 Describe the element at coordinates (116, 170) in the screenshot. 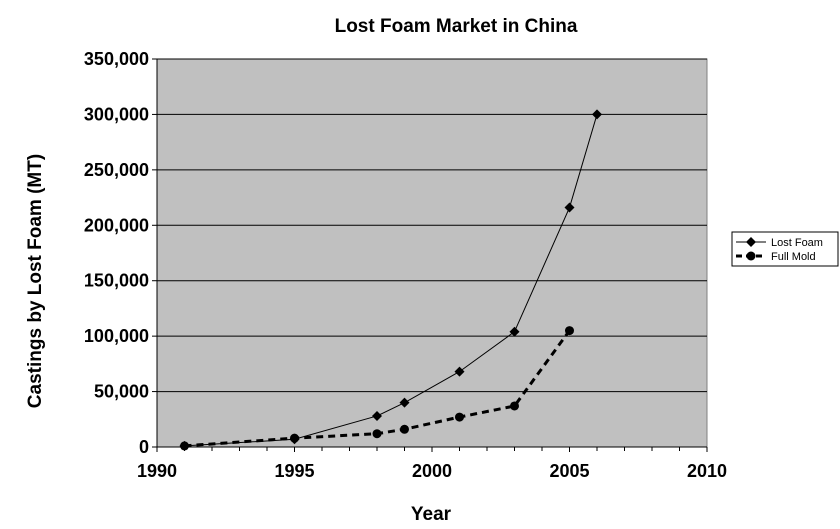

I see `y-tick-label: 250,000` at that location.